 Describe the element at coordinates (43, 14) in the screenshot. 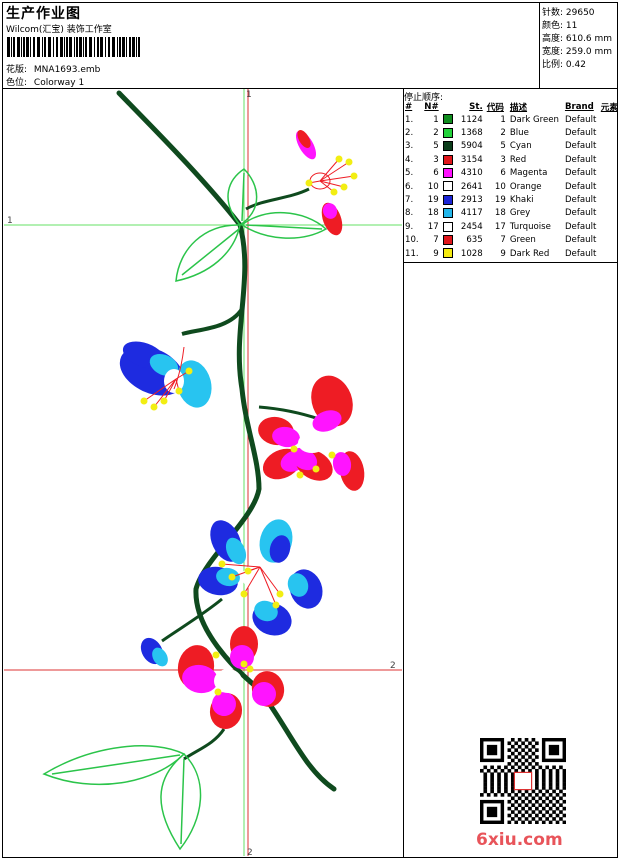

I see `page-title: 生产作业图` at that location.